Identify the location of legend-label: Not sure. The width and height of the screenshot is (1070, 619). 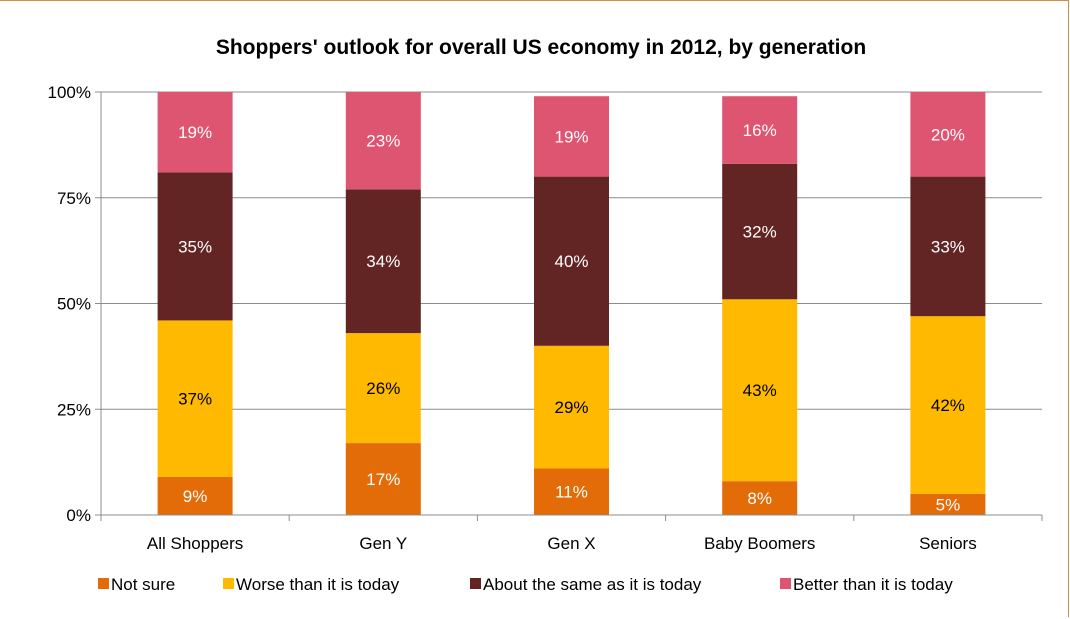
(143, 584).